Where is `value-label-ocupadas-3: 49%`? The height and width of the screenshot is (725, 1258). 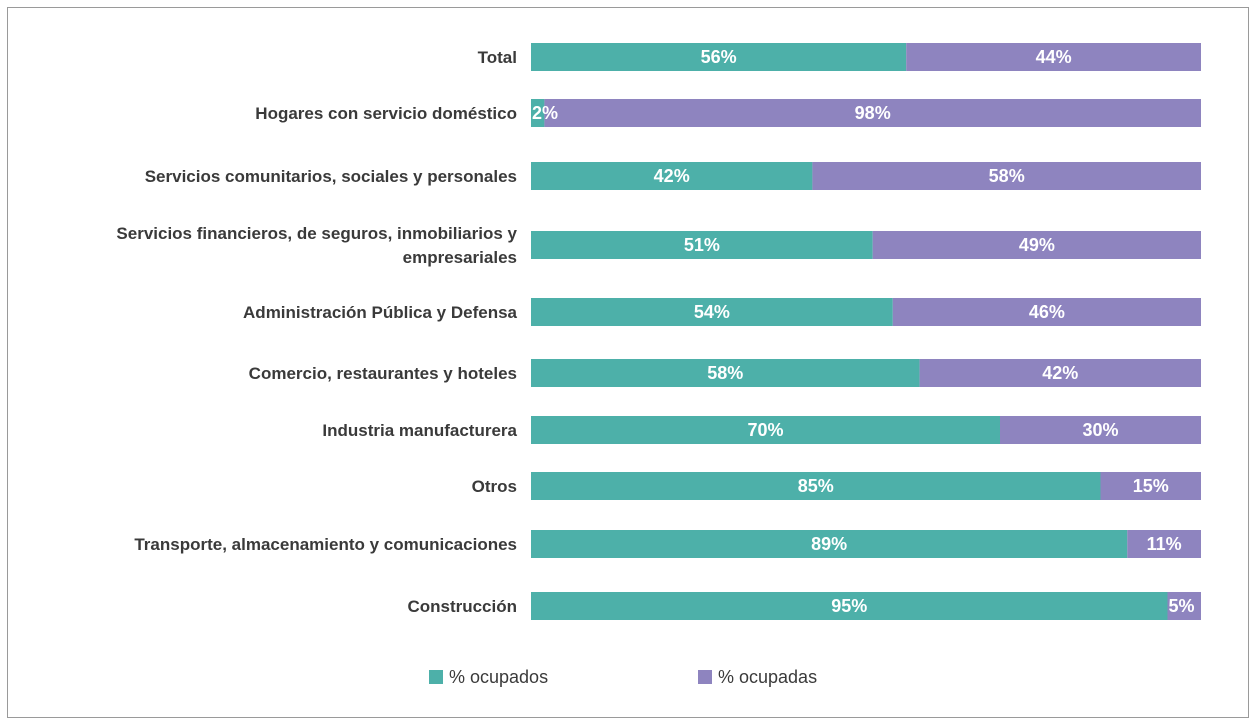
value-label-ocupadas-3: 49% is located at coordinates (1037, 245).